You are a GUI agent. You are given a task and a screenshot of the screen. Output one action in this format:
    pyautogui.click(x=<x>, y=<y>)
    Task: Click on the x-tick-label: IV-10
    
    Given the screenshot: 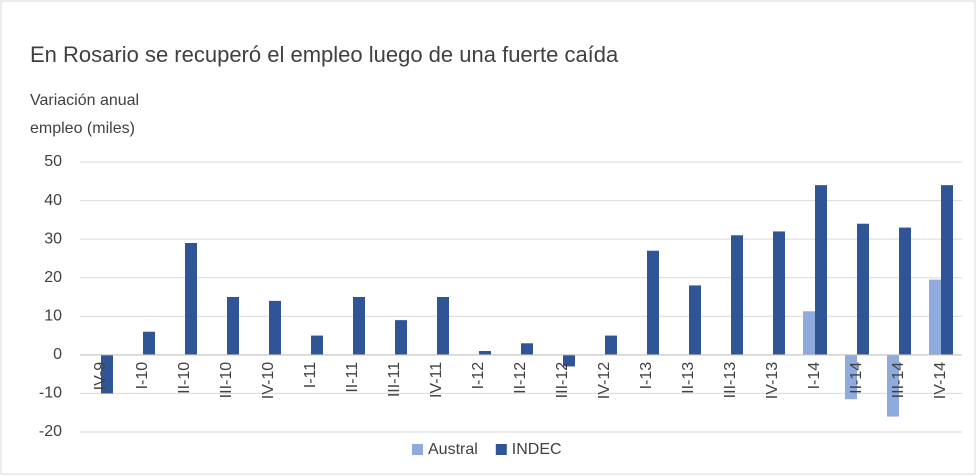 What is the action you would take?
    pyautogui.click(x=268, y=380)
    